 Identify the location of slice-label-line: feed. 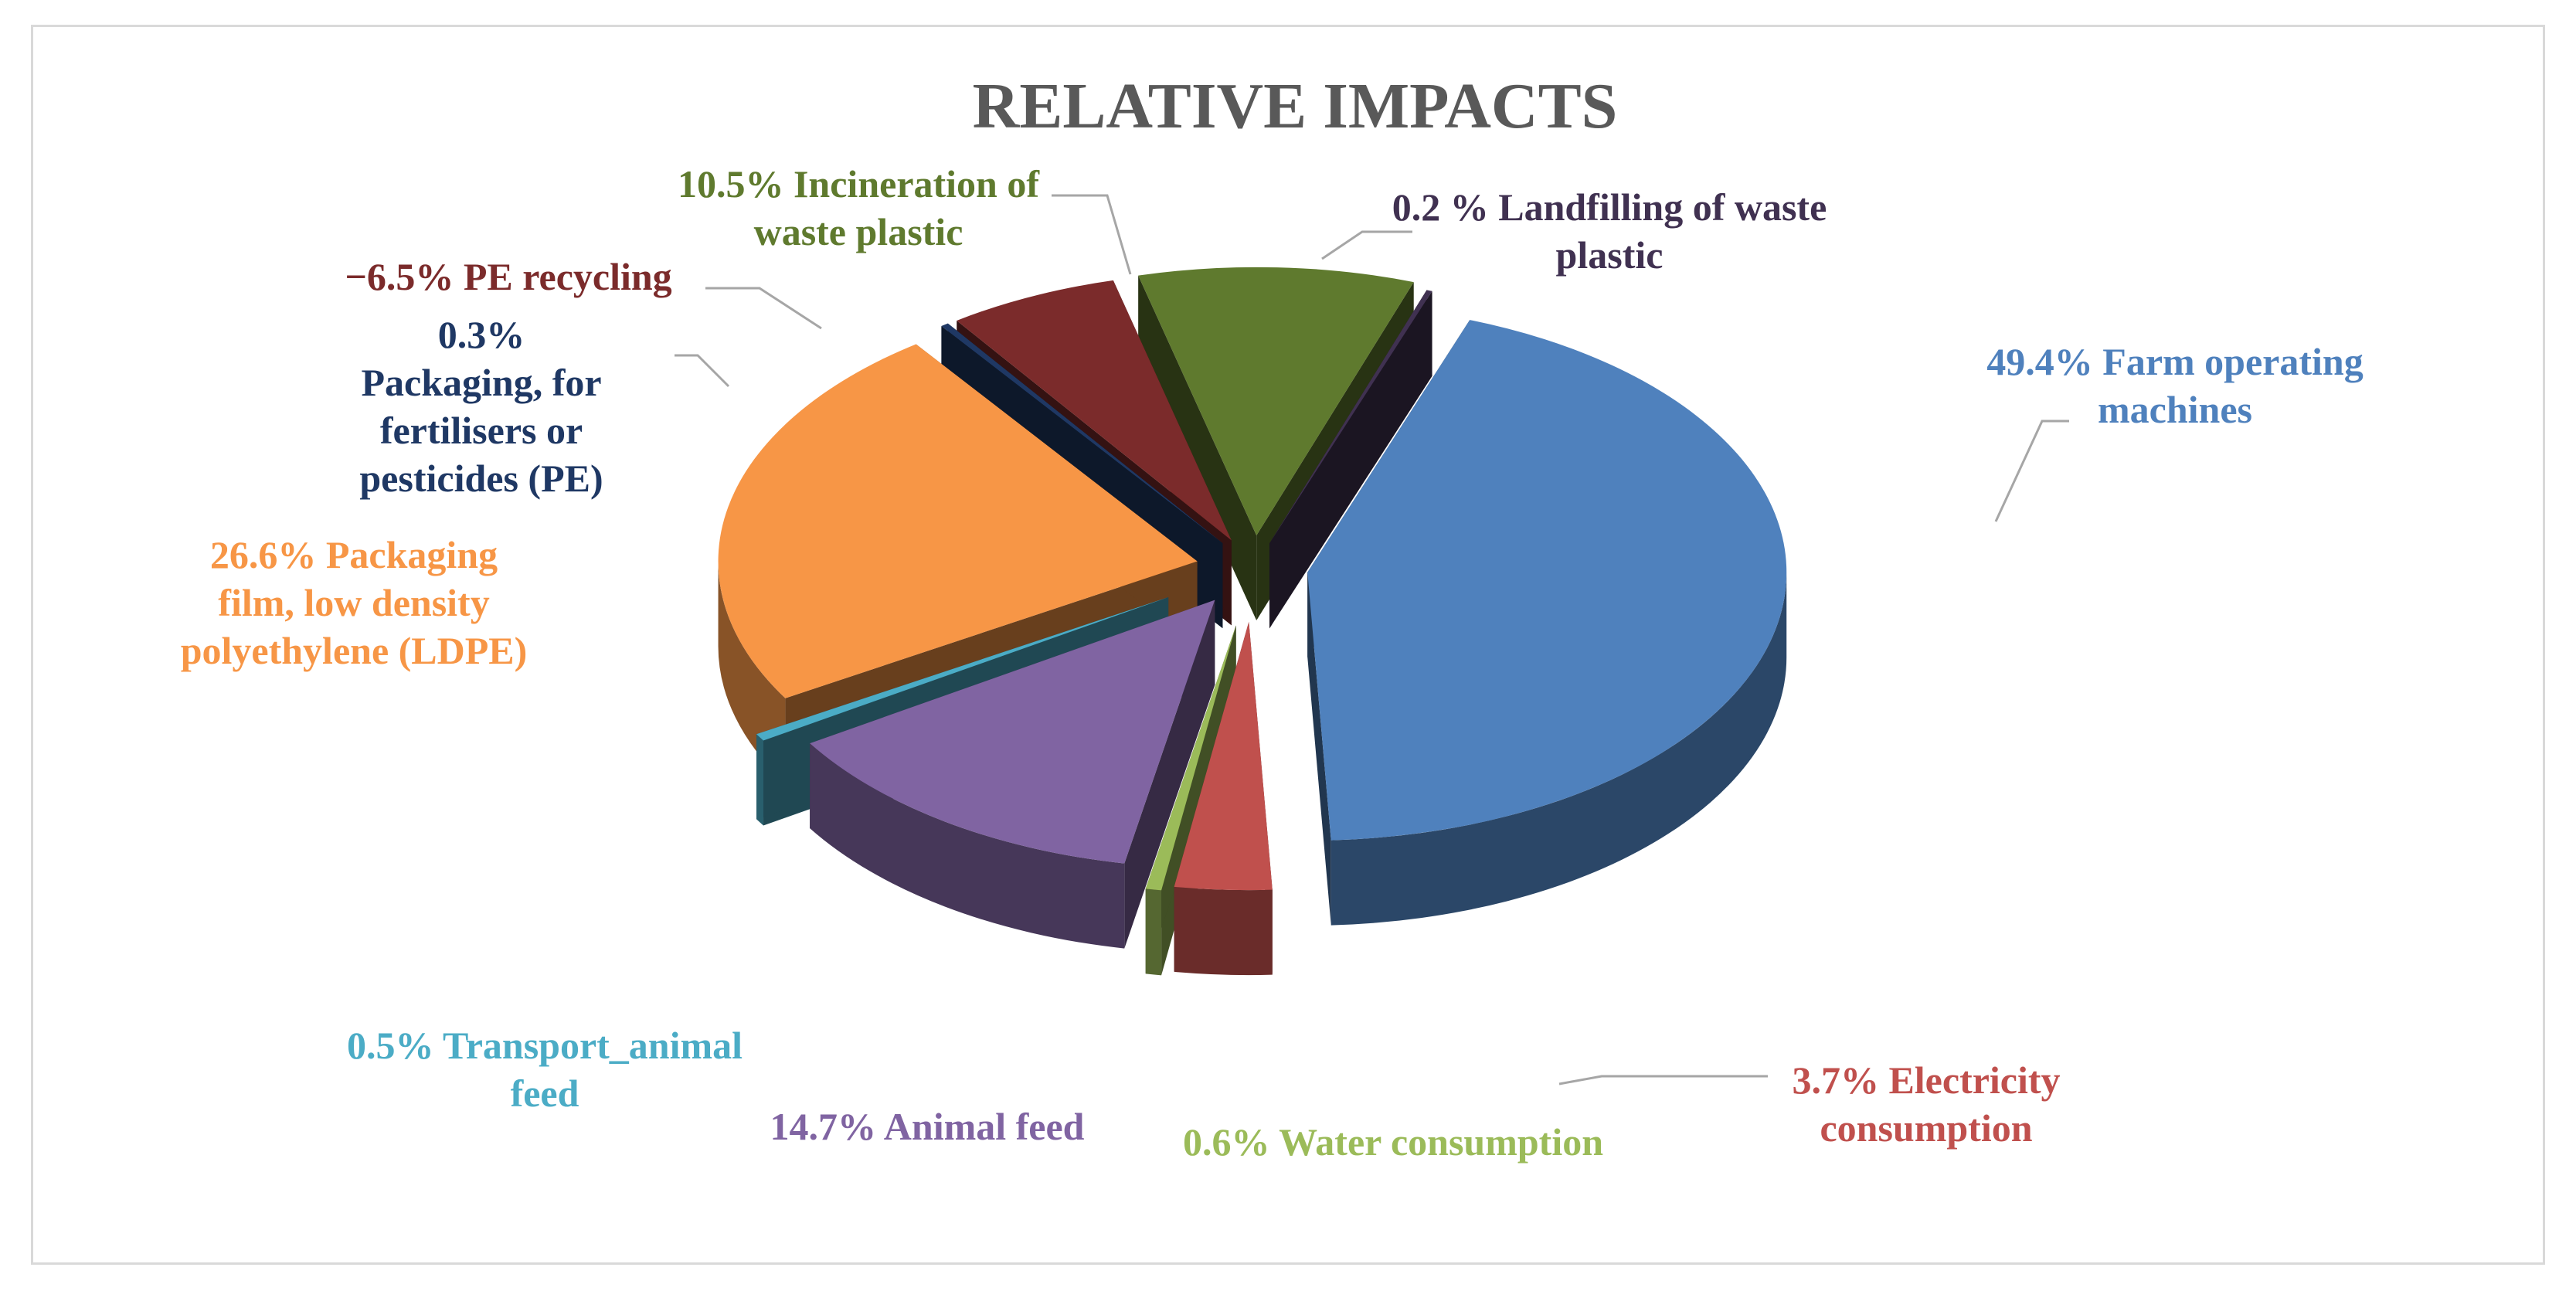
(545, 1093).